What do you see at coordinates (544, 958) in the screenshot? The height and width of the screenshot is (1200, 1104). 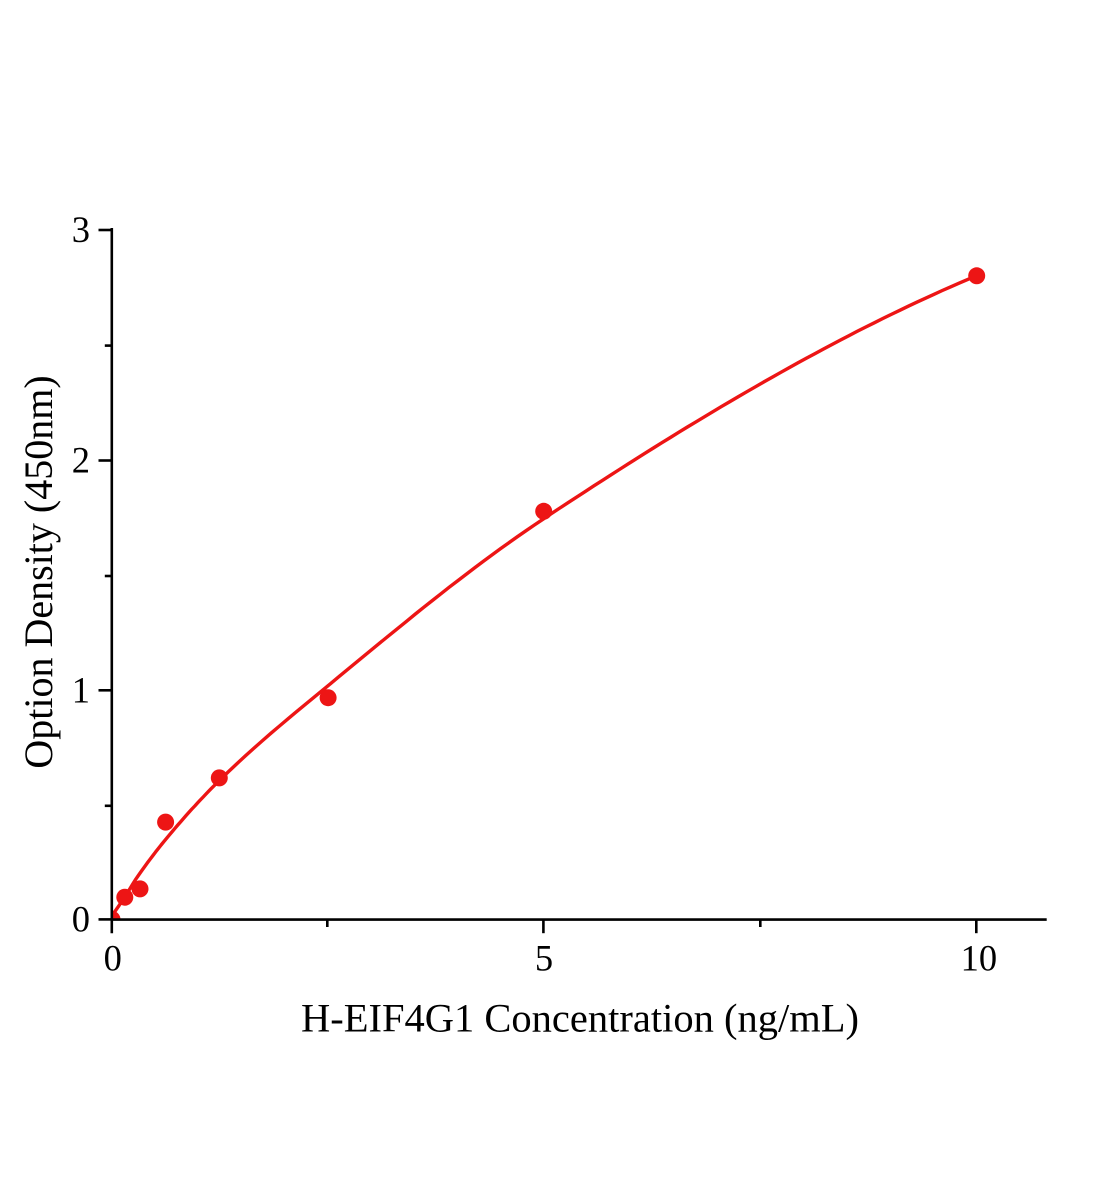 I see `svg-text: 5` at bounding box center [544, 958].